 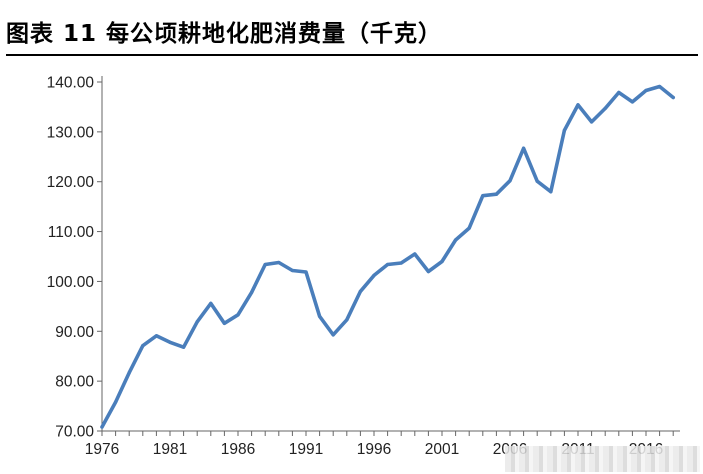 I want to click on x-tick-label: 1986, so click(x=238, y=449).